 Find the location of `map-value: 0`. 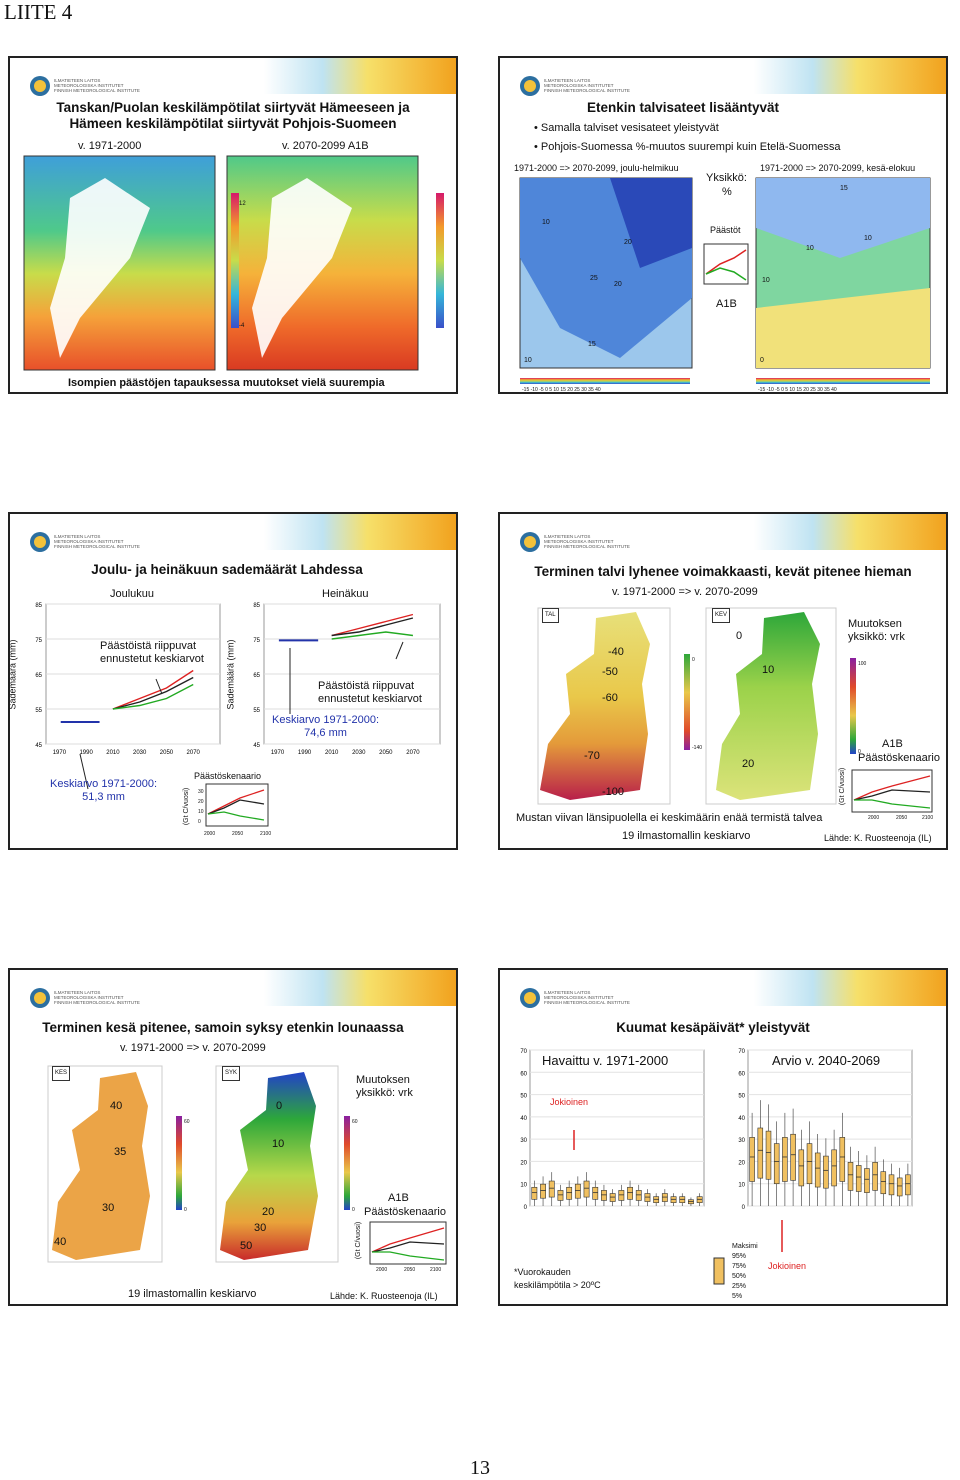

map-value: 0 is located at coordinates (762, 360).